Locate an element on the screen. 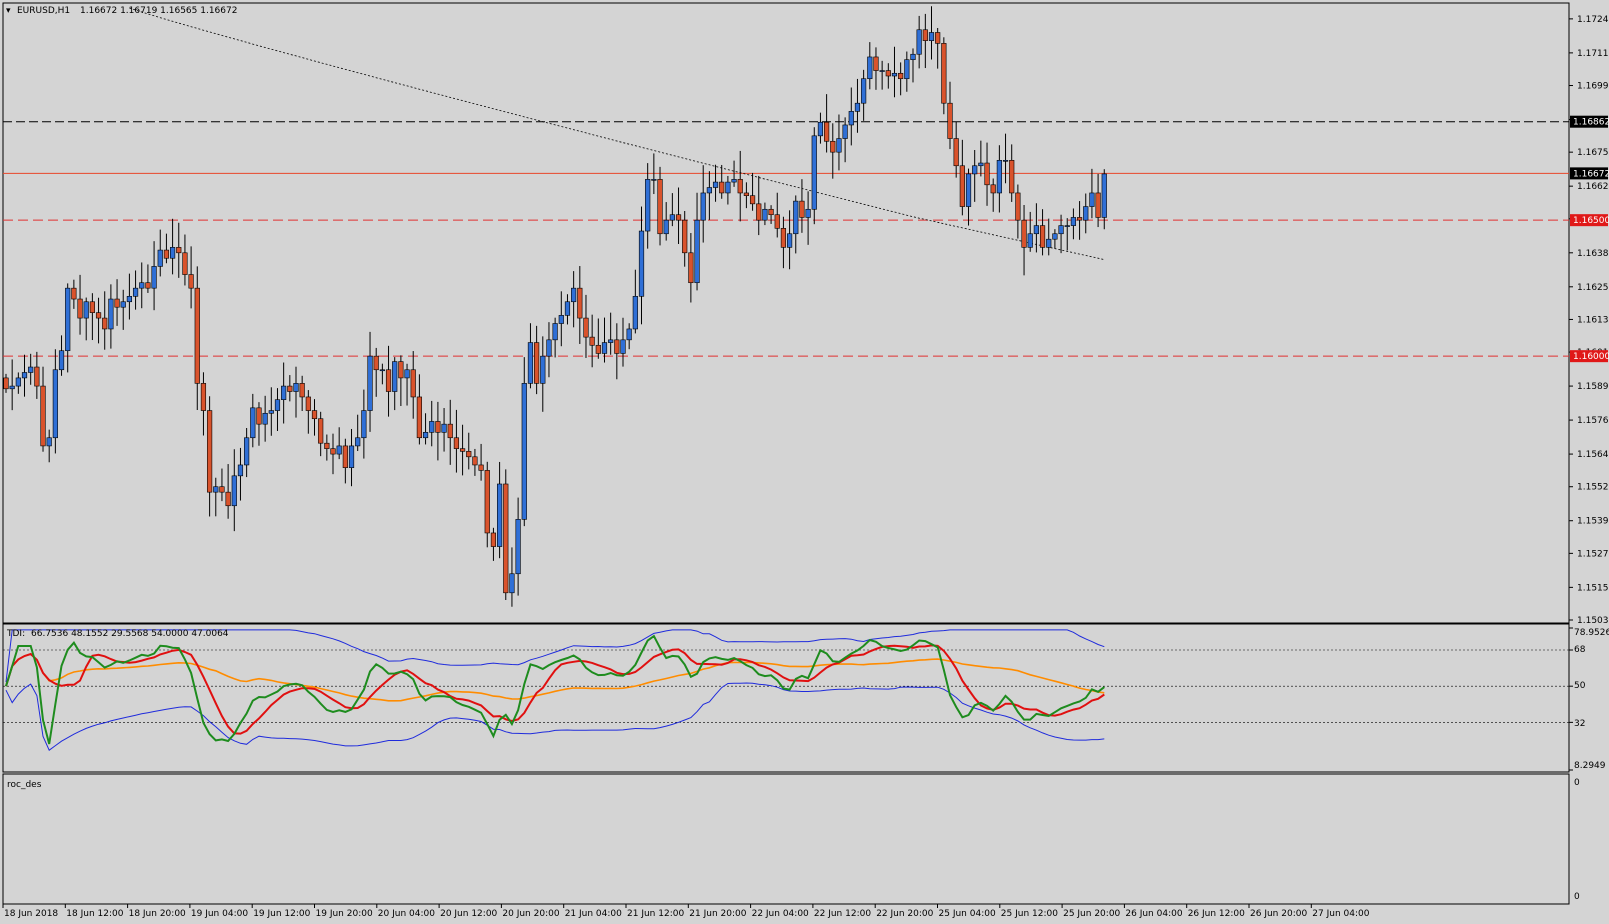 The height and width of the screenshot is (924, 1609). time-label: 26 Jun 20:00 is located at coordinates (1278, 914).